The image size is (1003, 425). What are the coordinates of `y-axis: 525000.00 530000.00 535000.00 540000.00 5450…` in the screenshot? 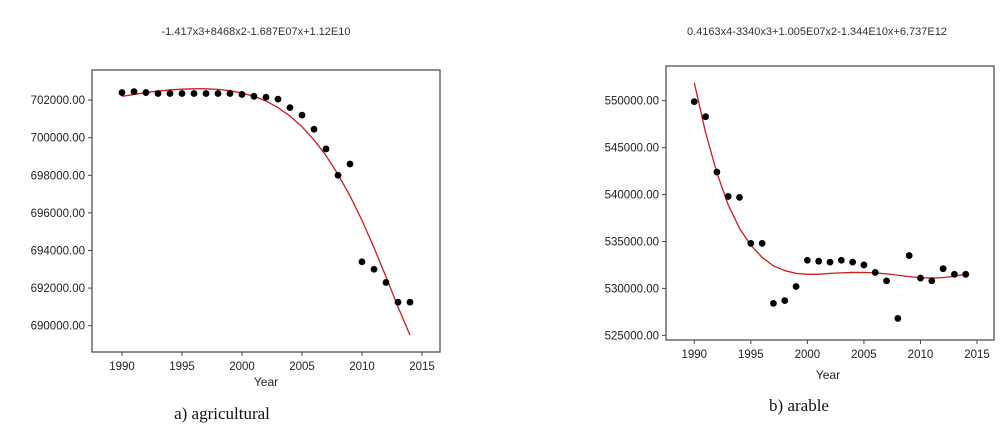 It's located at (635, 219).